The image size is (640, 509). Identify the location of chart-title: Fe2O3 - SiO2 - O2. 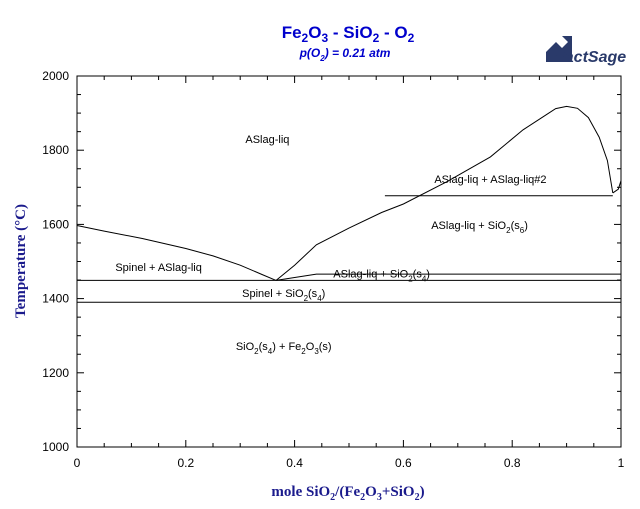
(348, 34).